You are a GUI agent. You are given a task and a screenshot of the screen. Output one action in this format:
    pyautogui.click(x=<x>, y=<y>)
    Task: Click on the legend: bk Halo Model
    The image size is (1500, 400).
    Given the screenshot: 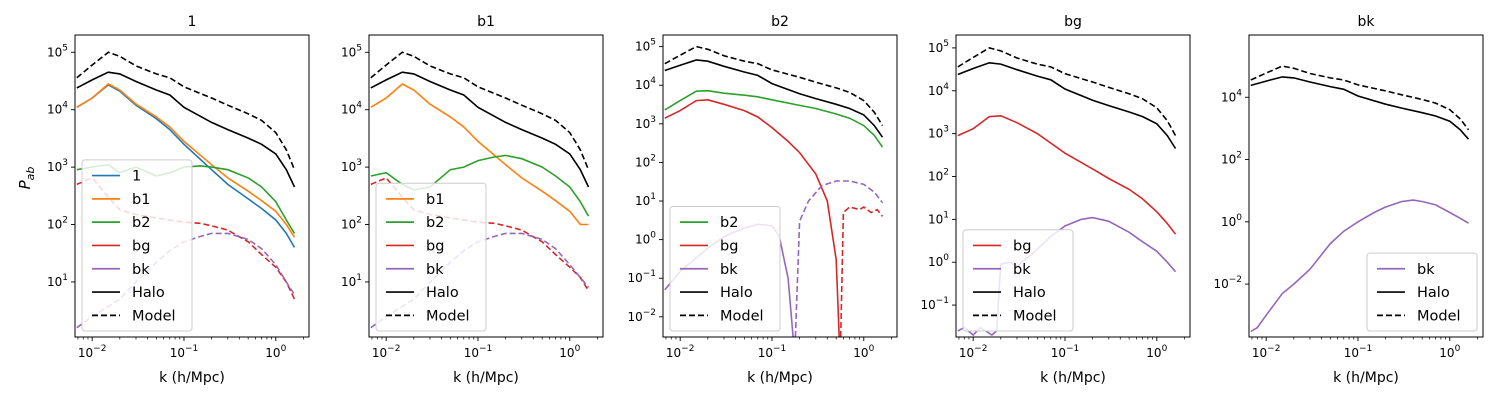 What is the action you would take?
    pyautogui.click(x=1422, y=292)
    